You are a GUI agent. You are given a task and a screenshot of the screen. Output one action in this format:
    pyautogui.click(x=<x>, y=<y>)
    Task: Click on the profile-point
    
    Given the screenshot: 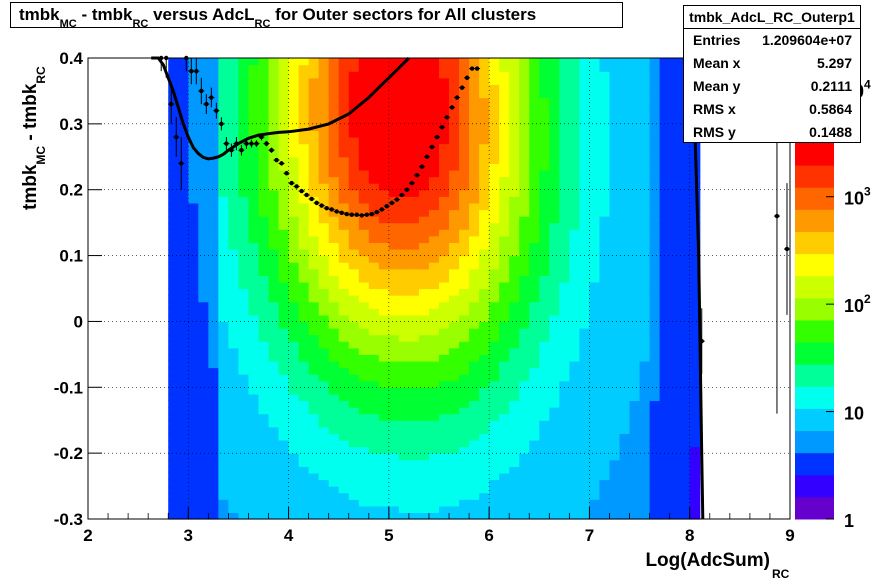 What is the action you would take?
    pyautogui.click(x=447, y=117)
    